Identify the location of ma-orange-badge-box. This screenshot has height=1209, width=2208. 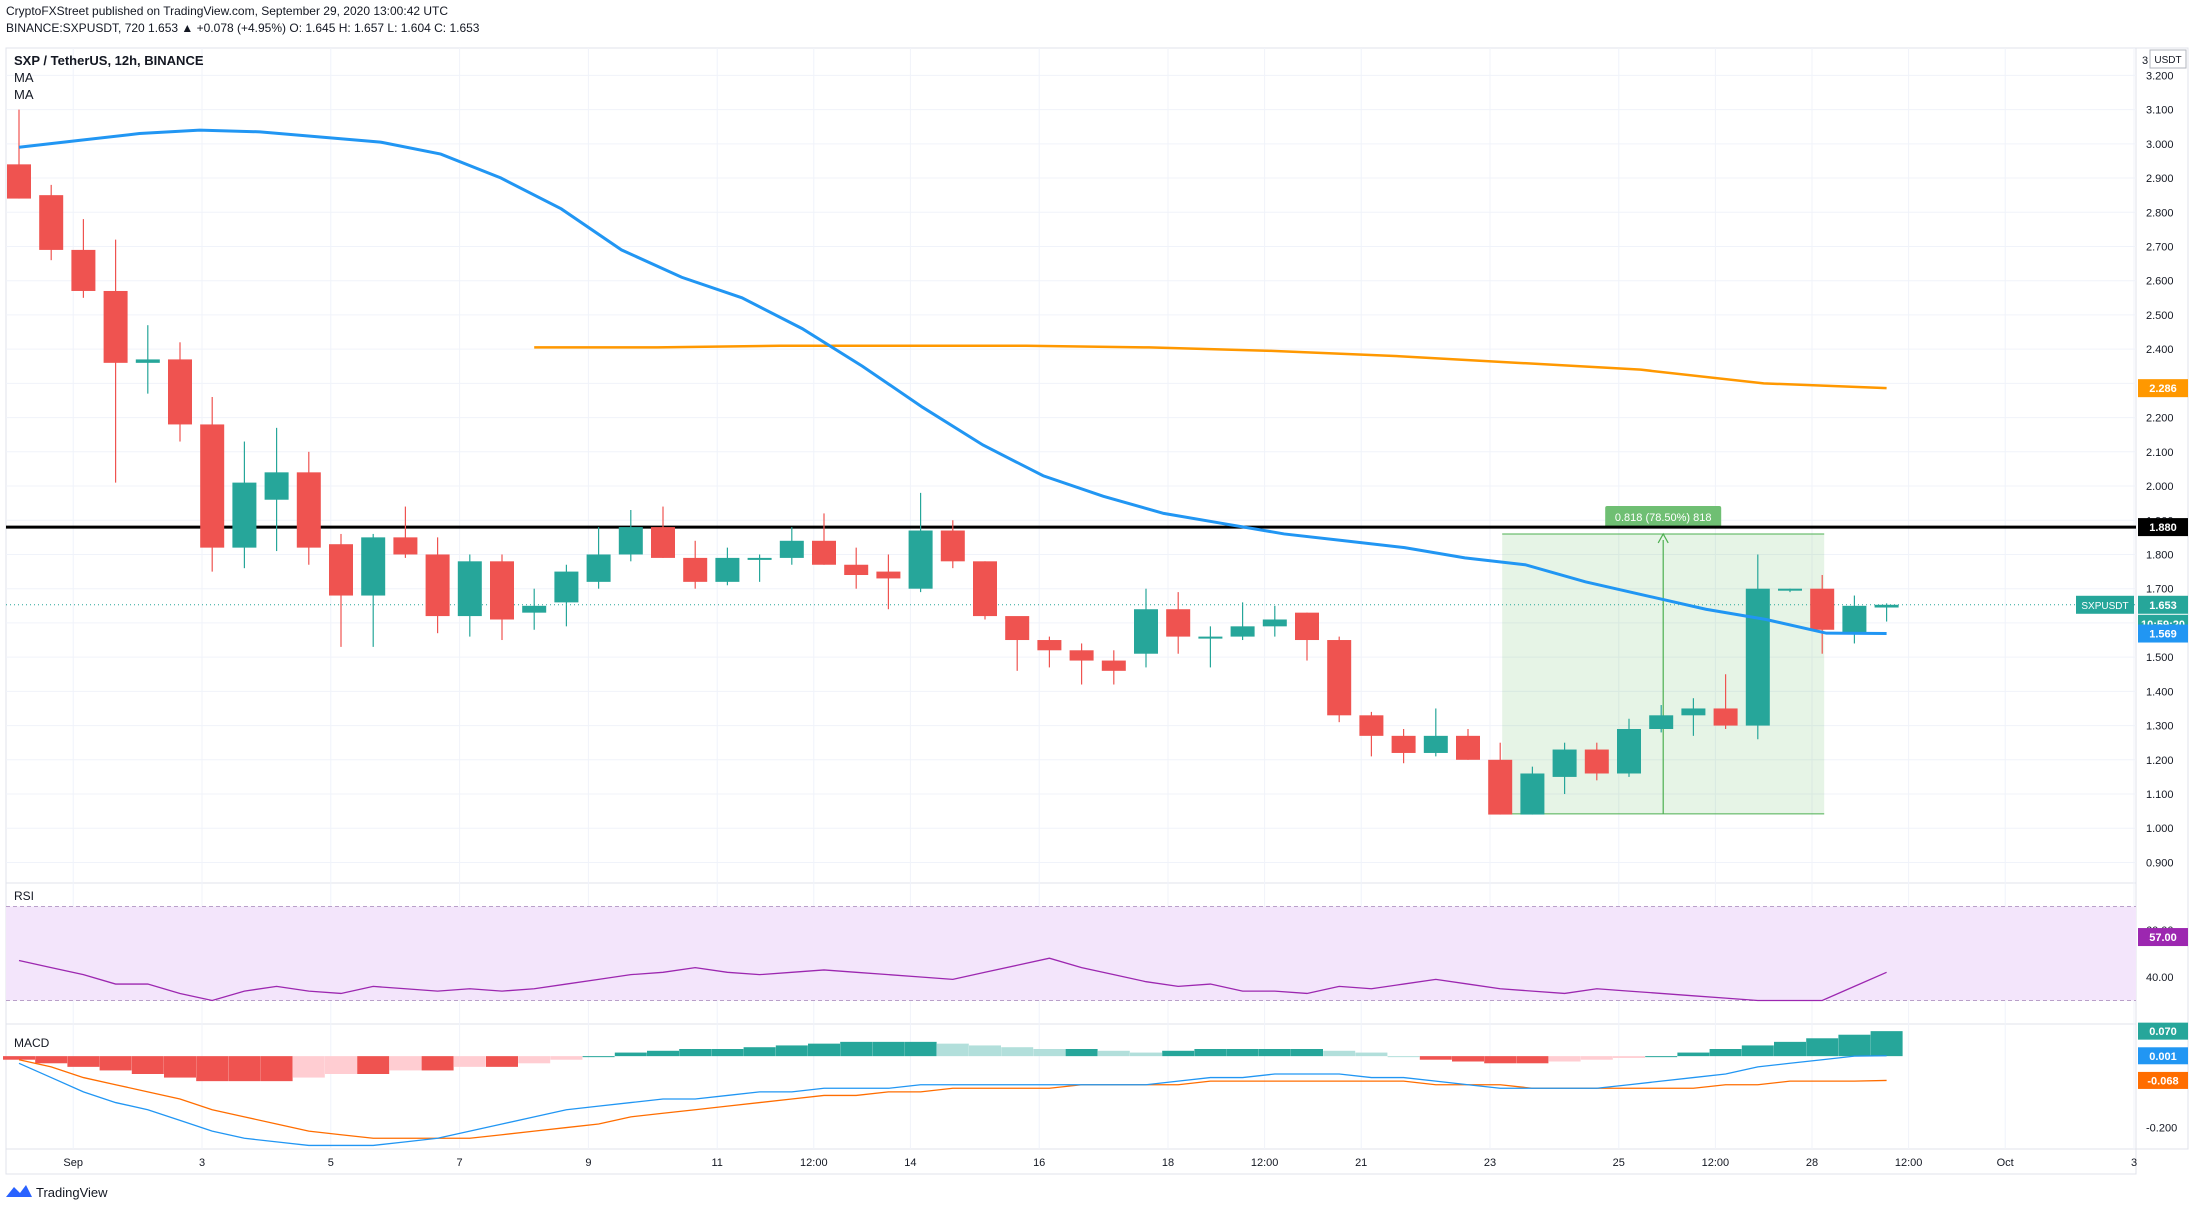
(2163, 388).